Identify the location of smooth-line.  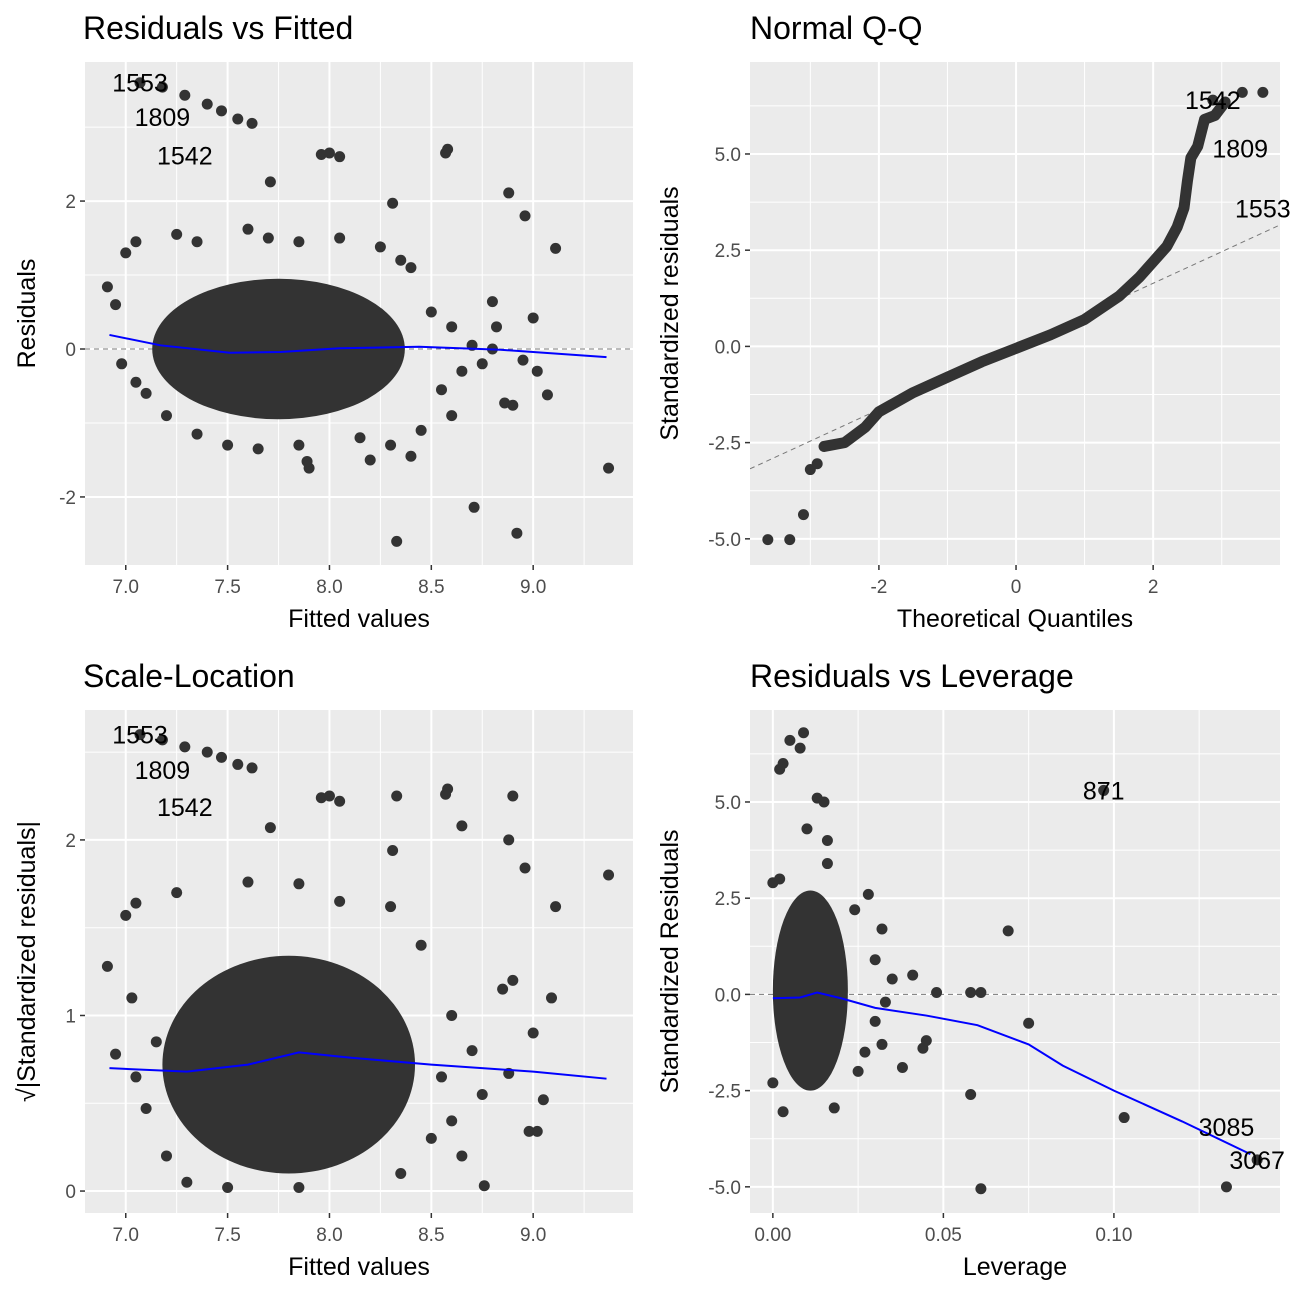
(358, 346).